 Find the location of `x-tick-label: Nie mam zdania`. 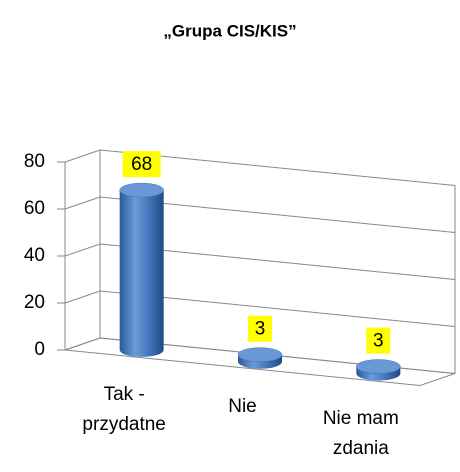

x-tick-label: Nie mam zdania is located at coordinates (360, 433).